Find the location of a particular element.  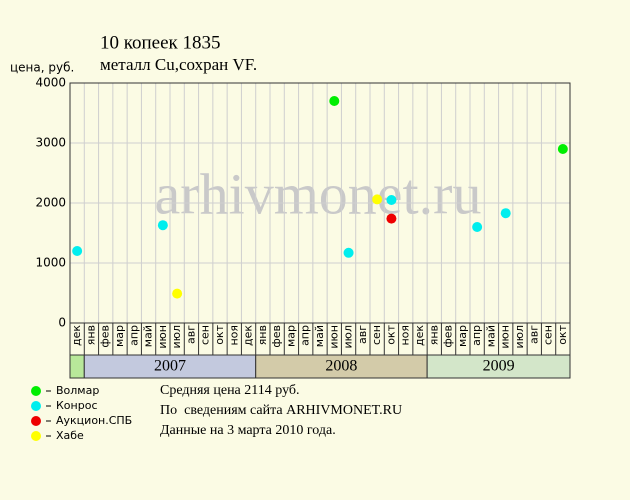

y-tick-label: 4000 is located at coordinates (50, 83).